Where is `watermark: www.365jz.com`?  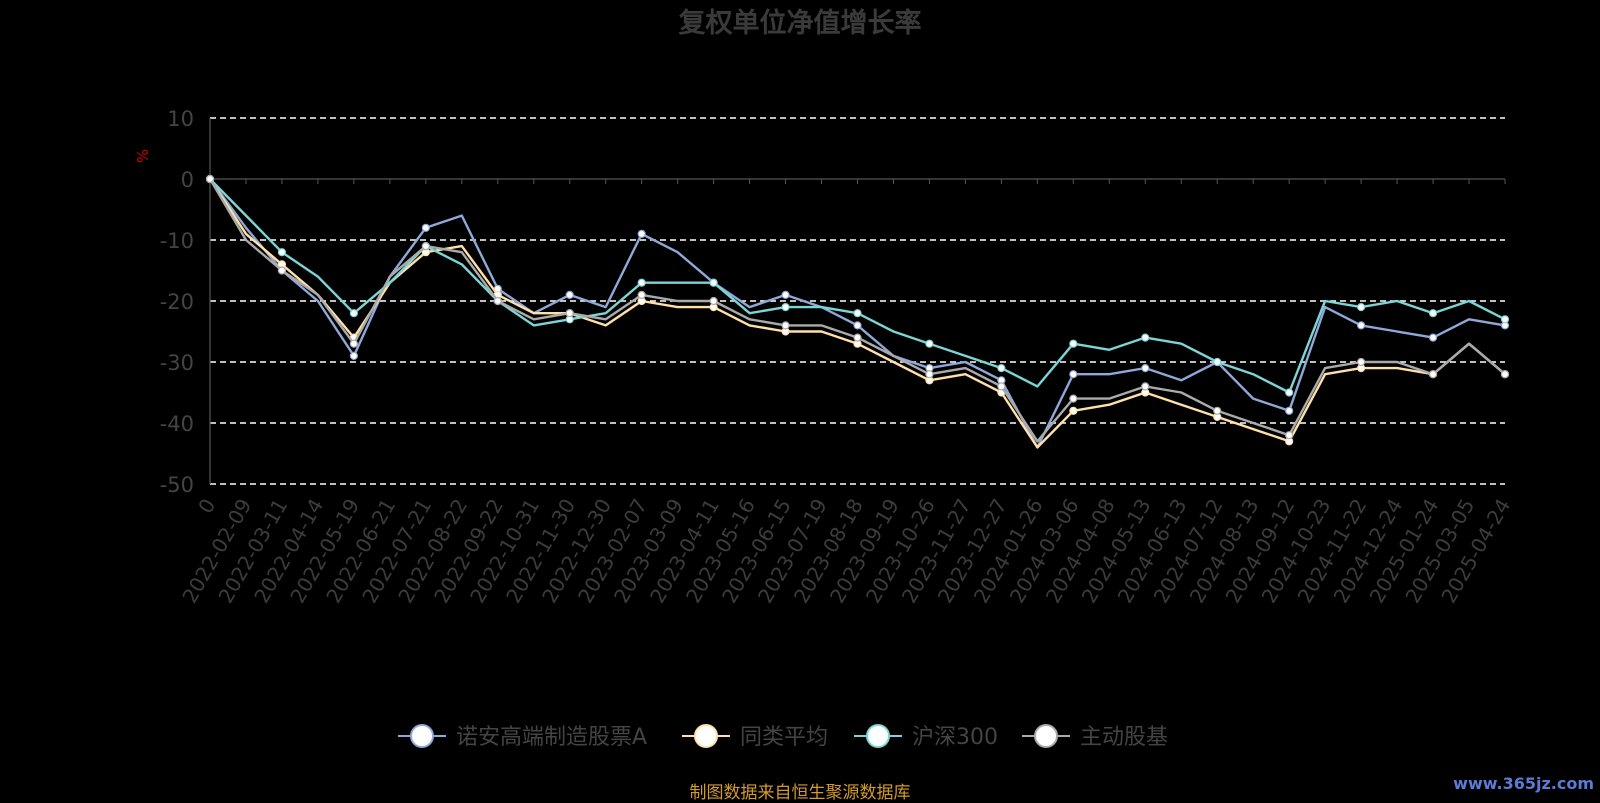
watermark: www.365jz.com is located at coordinates (1523, 783).